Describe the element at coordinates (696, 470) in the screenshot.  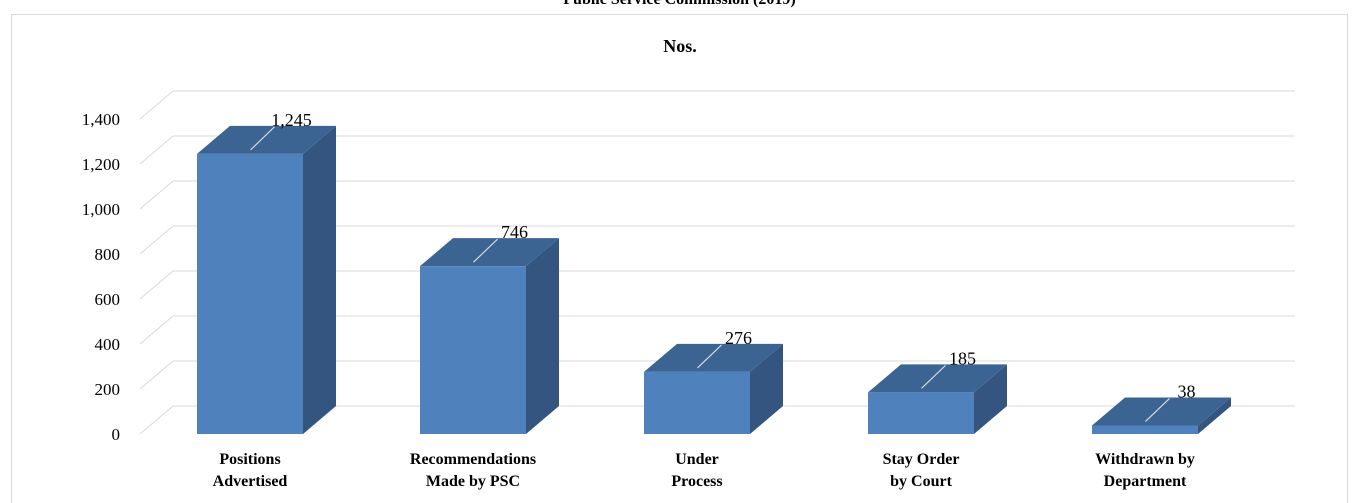
I see `category-label: Under Process` at that location.